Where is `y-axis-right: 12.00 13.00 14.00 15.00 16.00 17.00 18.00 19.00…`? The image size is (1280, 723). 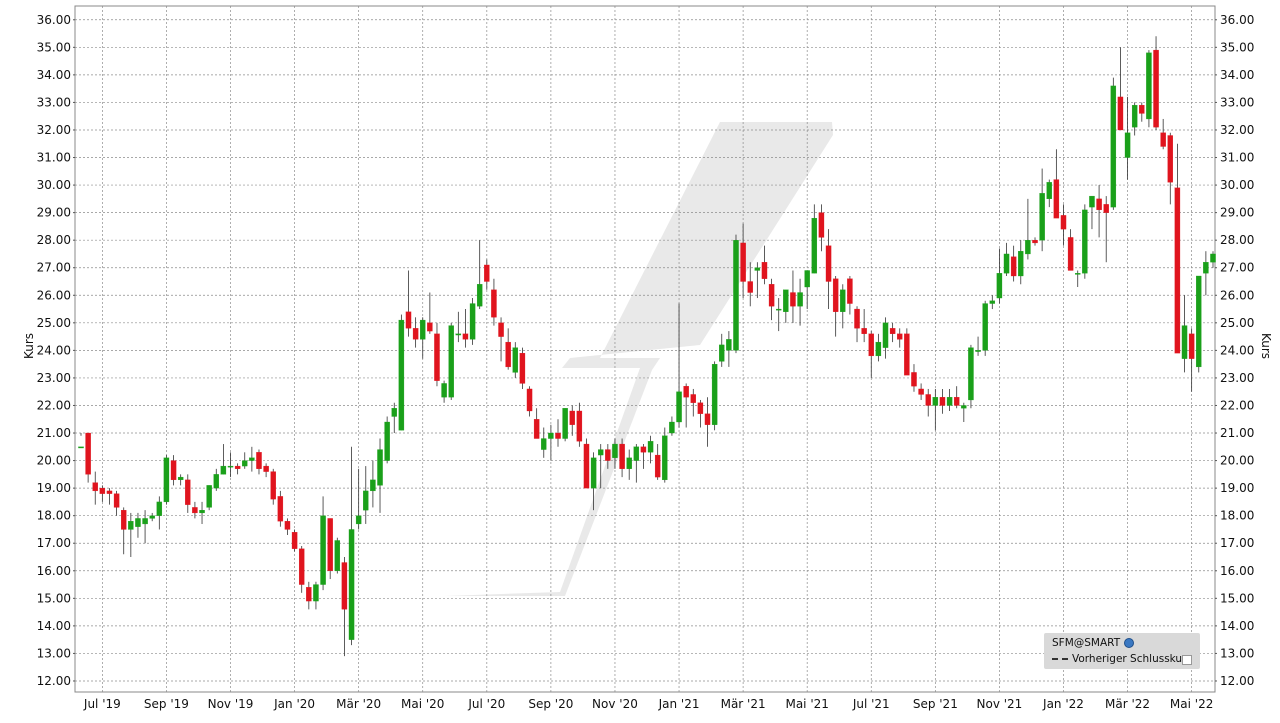
y-axis-right: 12.00 13.00 14.00 15.00 16.00 17.00 18.00 19.00… is located at coordinates (1234, 350).